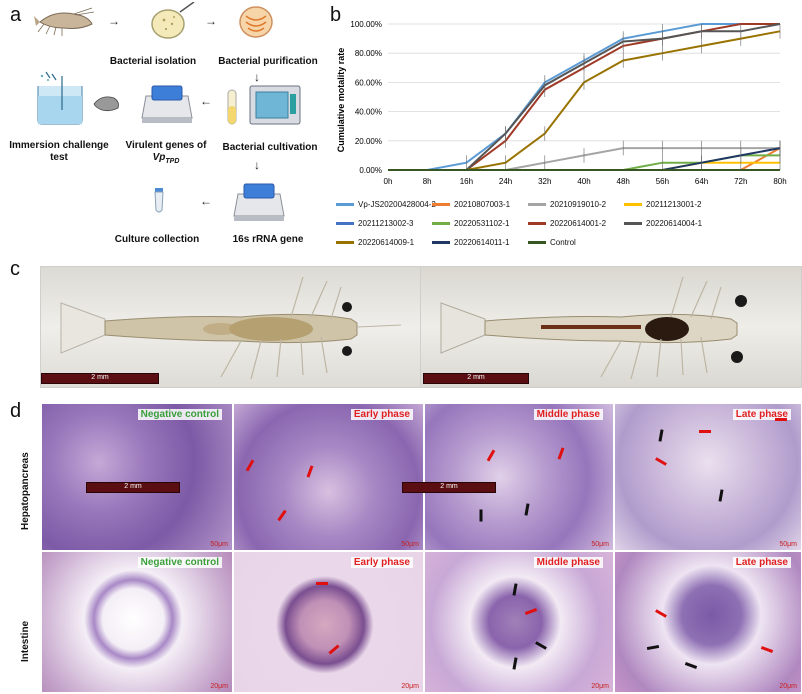 The height and width of the screenshot is (694, 802). Describe the element at coordinates (427, 181) in the screenshot. I see `x-tick-label: 8h` at that location.